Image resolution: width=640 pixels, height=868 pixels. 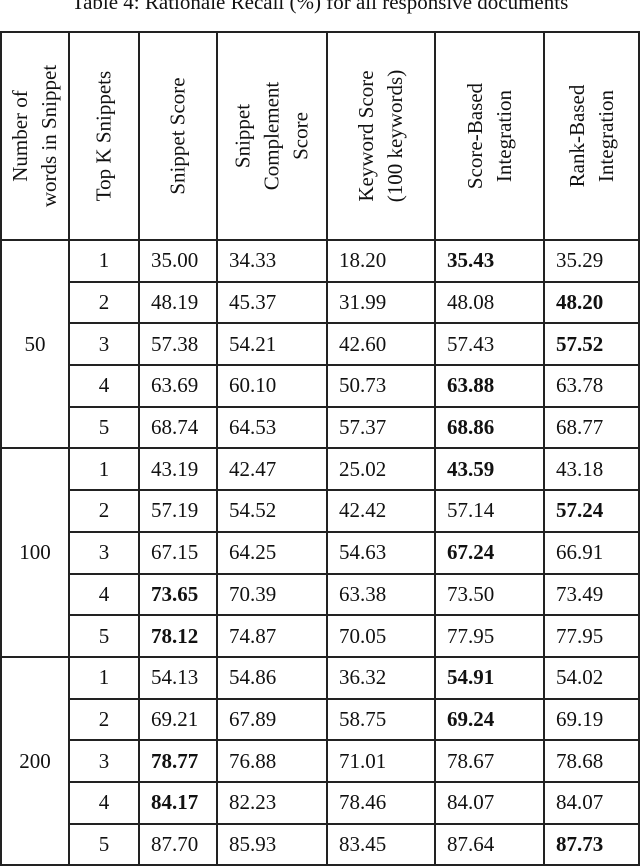 I want to click on header-snippet-score: Snippet Score, so click(x=178, y=136).